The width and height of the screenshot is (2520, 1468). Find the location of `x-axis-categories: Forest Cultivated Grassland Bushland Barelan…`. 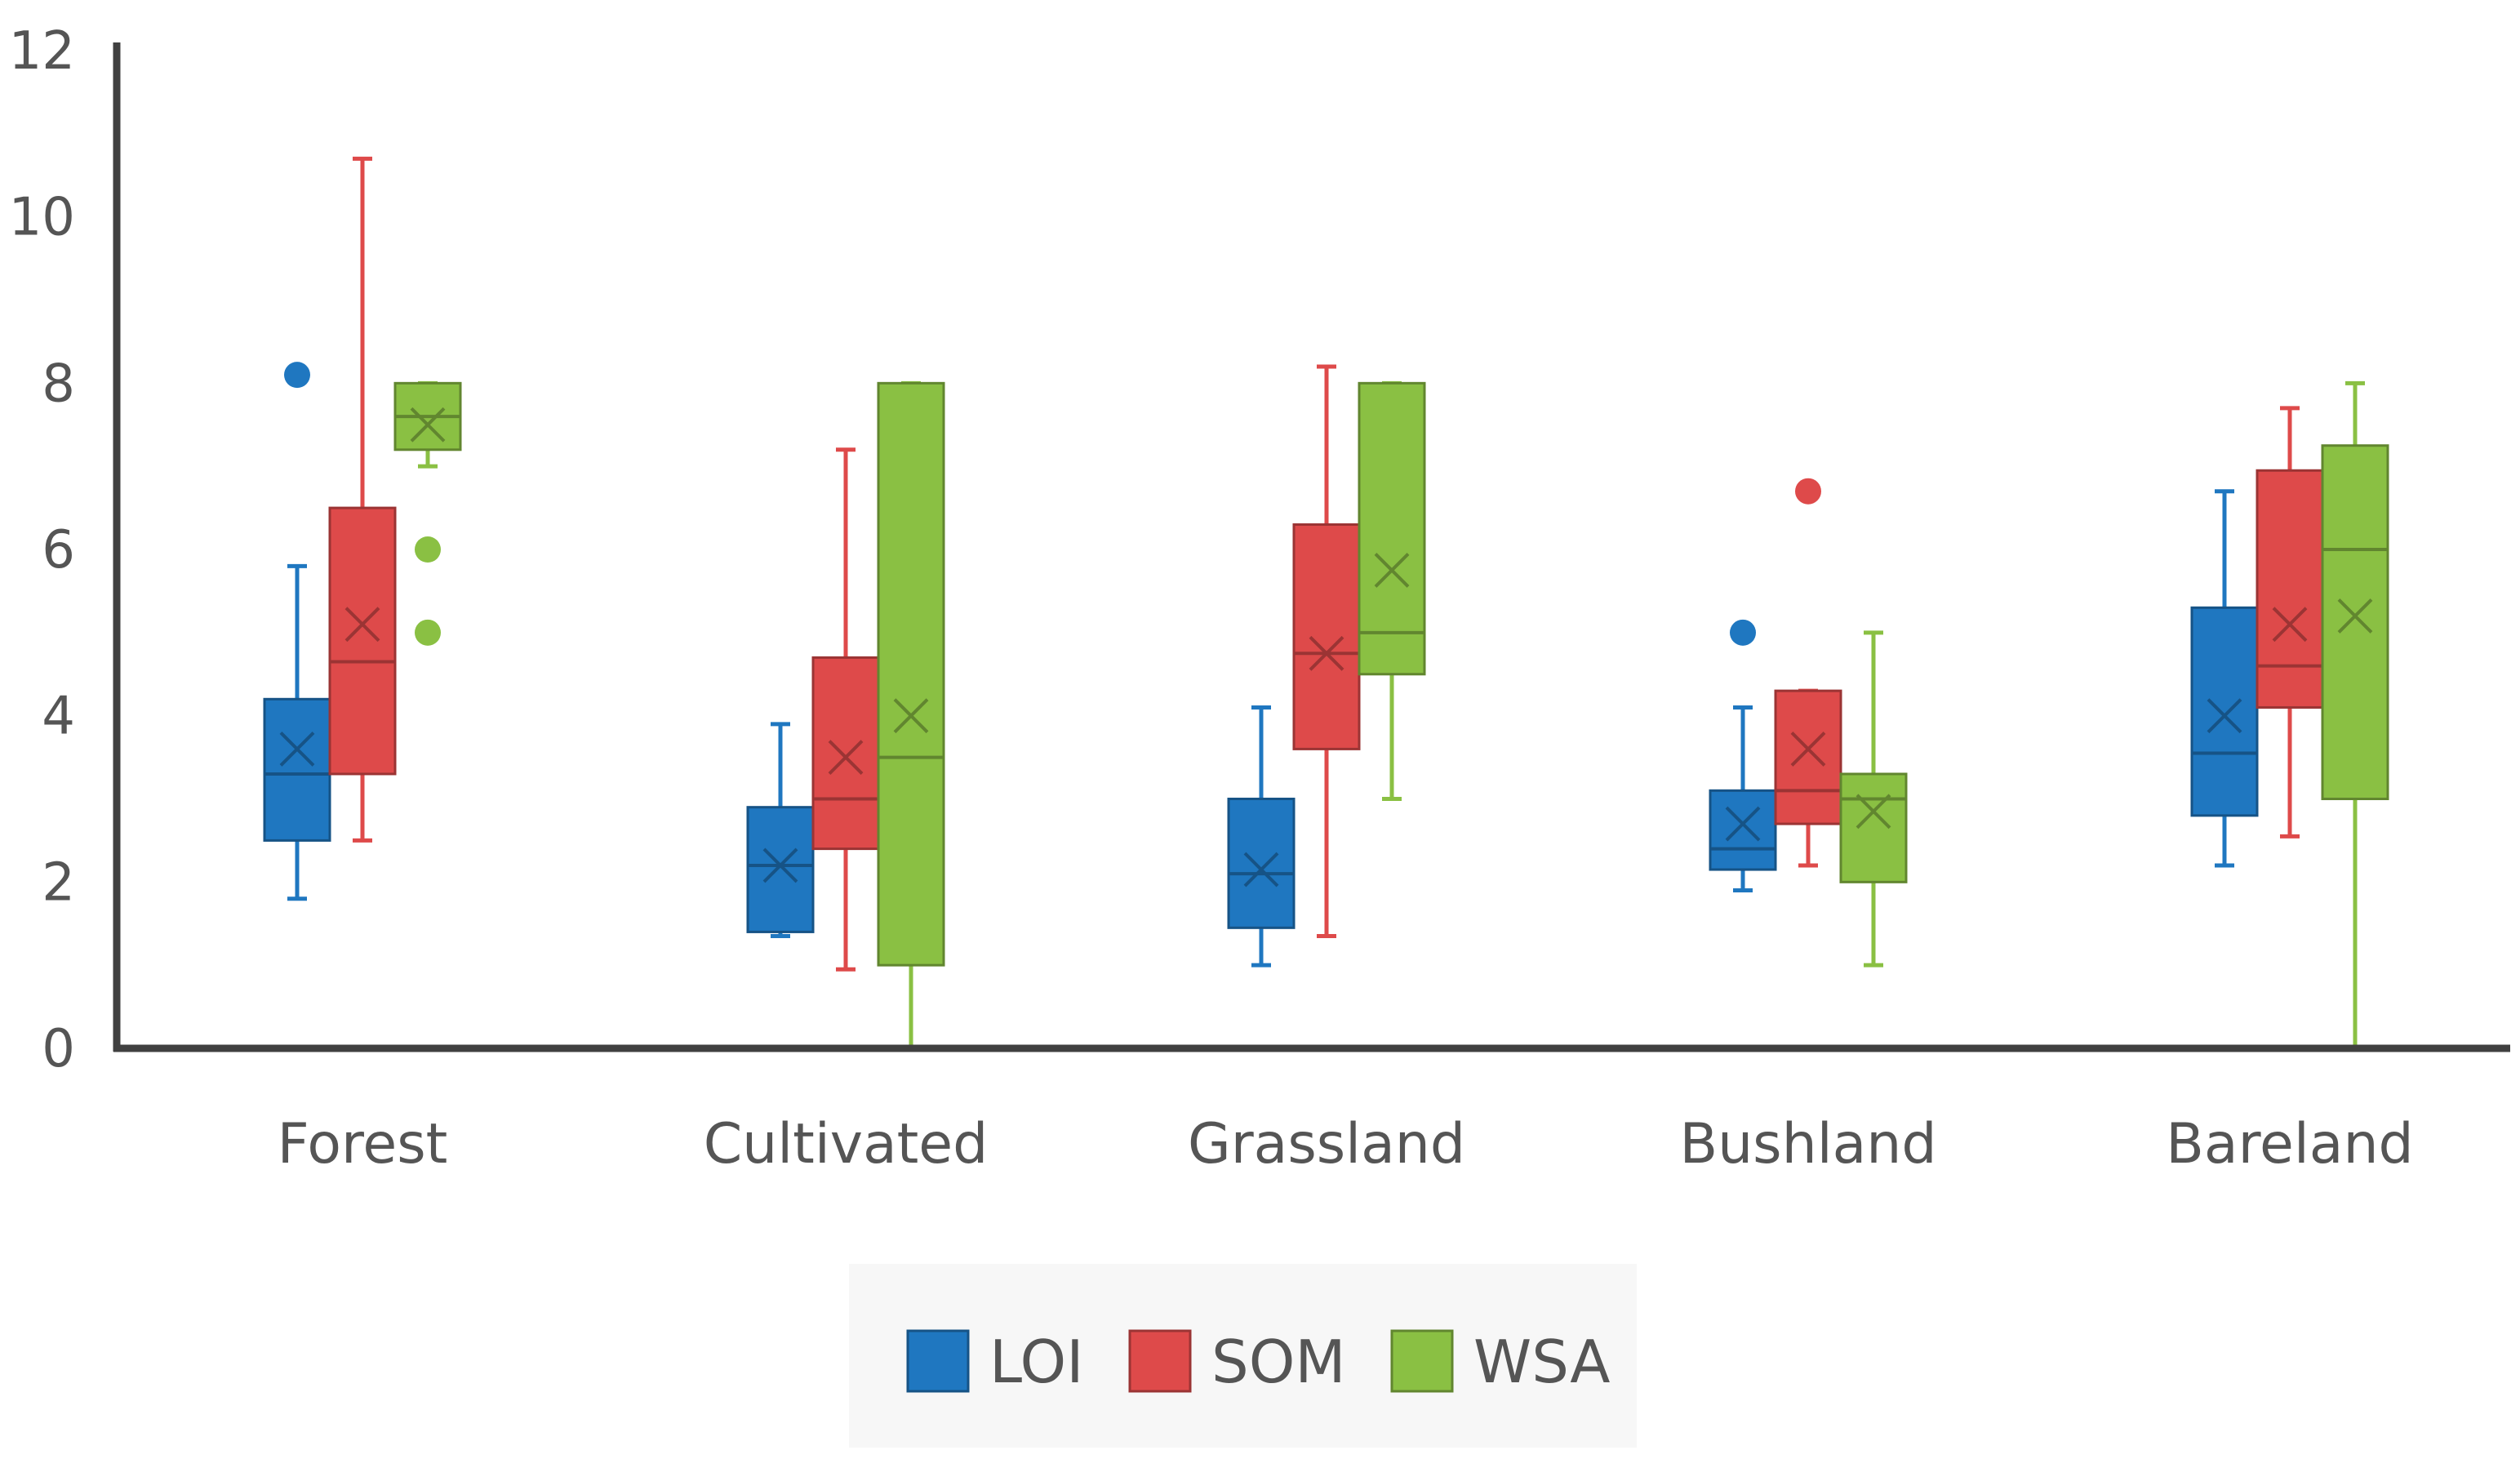

x-axis-categories: Forest Cultivated Grassland Bushland Barelan… is located at coordinates (1346, 1144).